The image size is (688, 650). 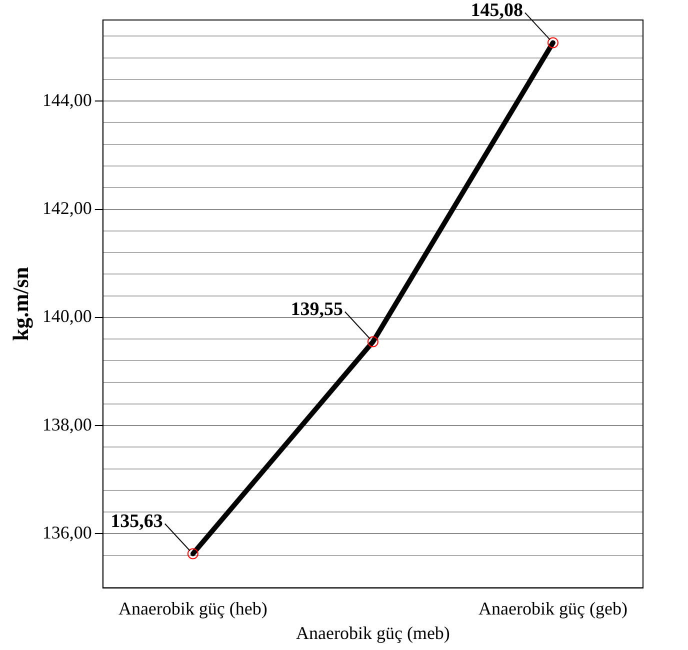 I want to click on data-label: 135,63, so click(x=136, y=521).